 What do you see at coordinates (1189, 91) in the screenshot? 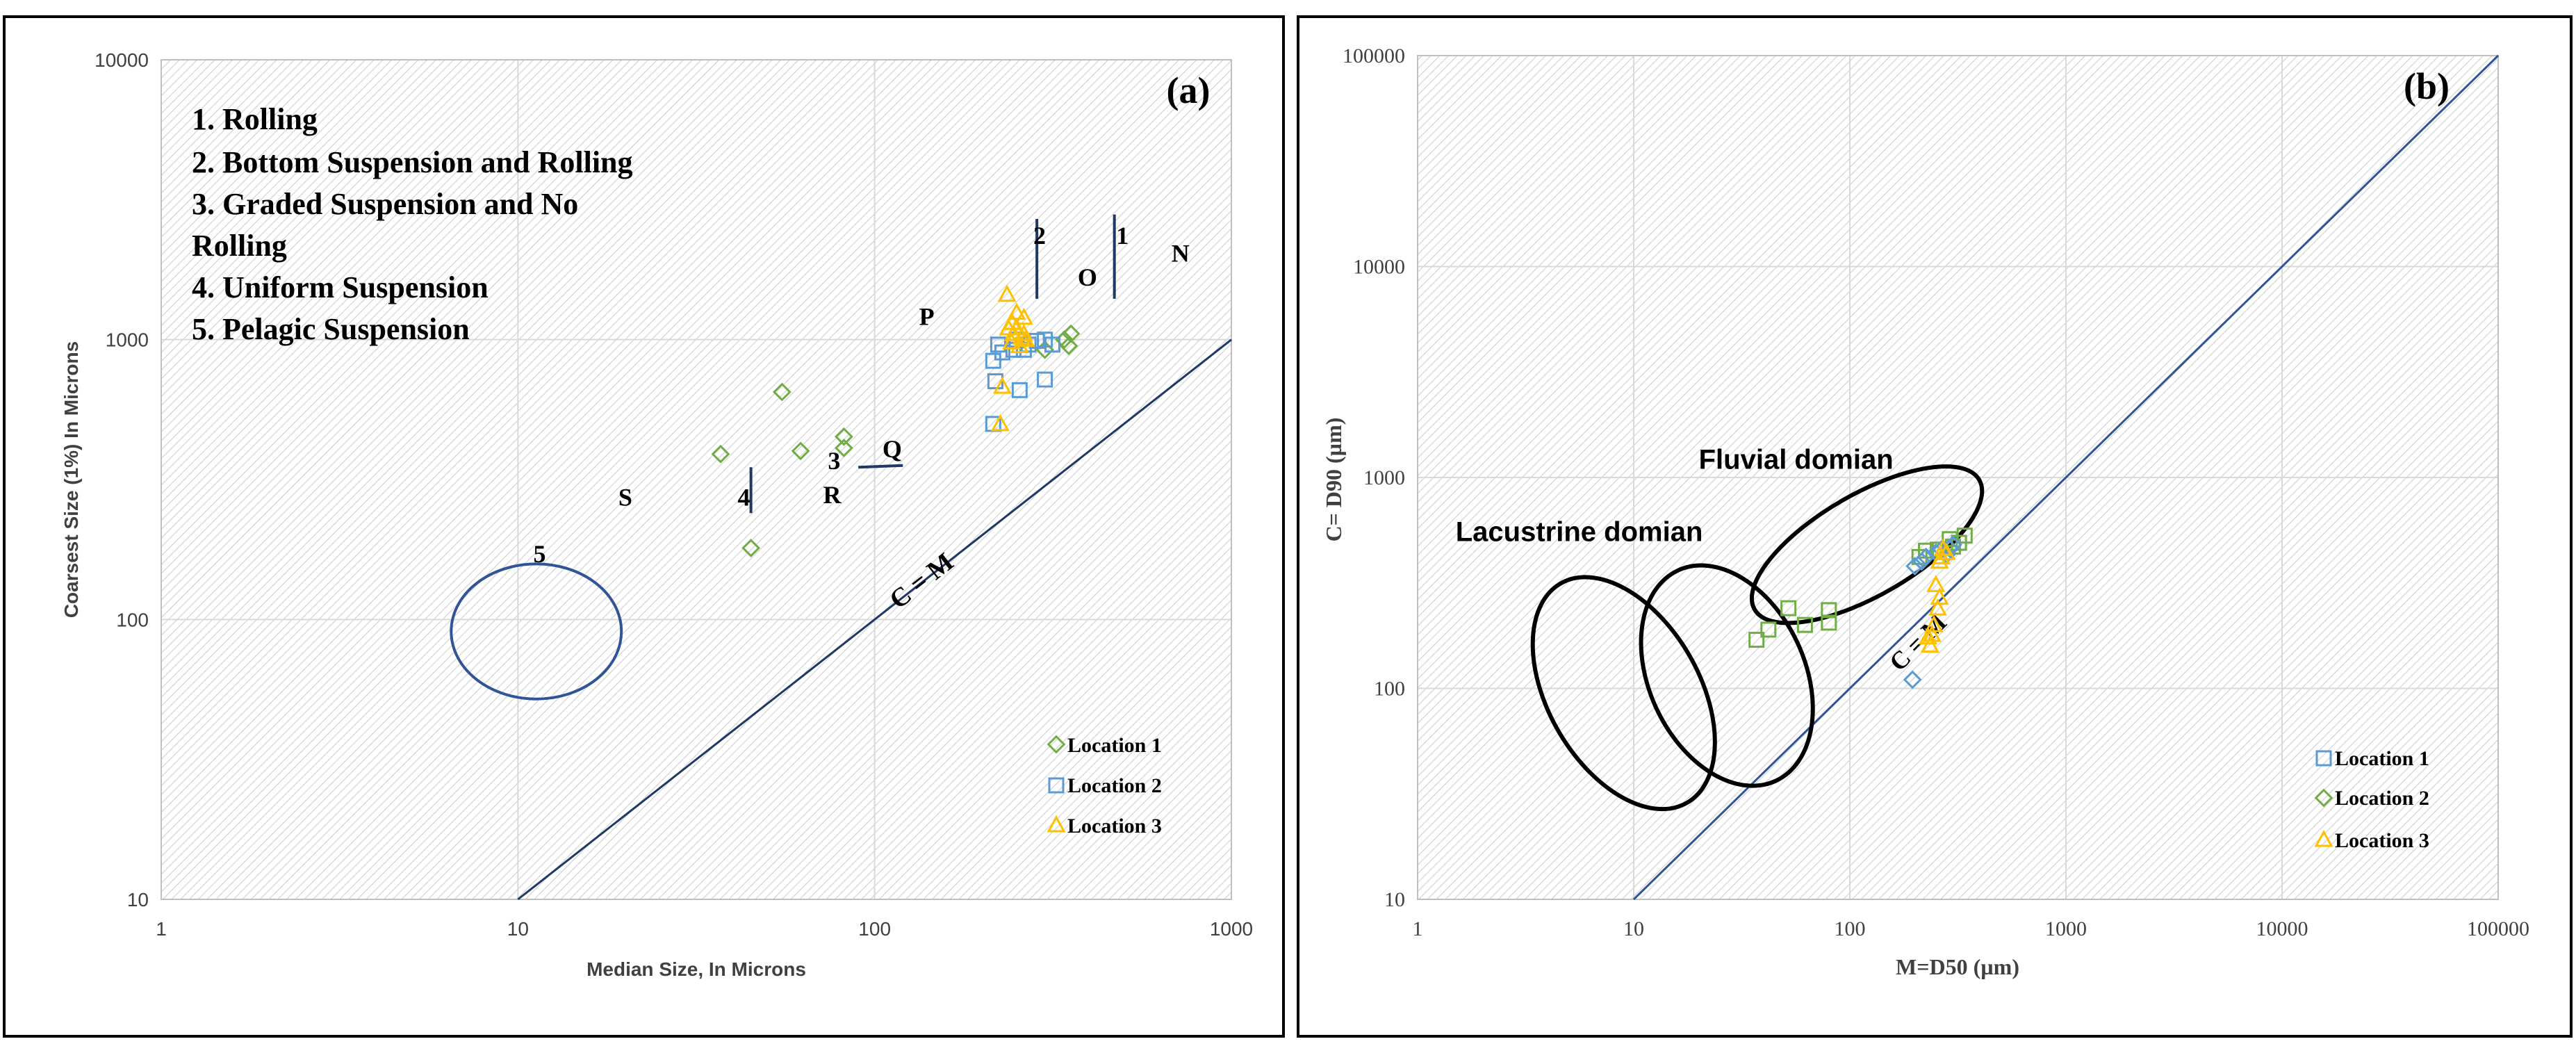
I see `panel-a-label: (a)` at bounding box center [1189, 91].